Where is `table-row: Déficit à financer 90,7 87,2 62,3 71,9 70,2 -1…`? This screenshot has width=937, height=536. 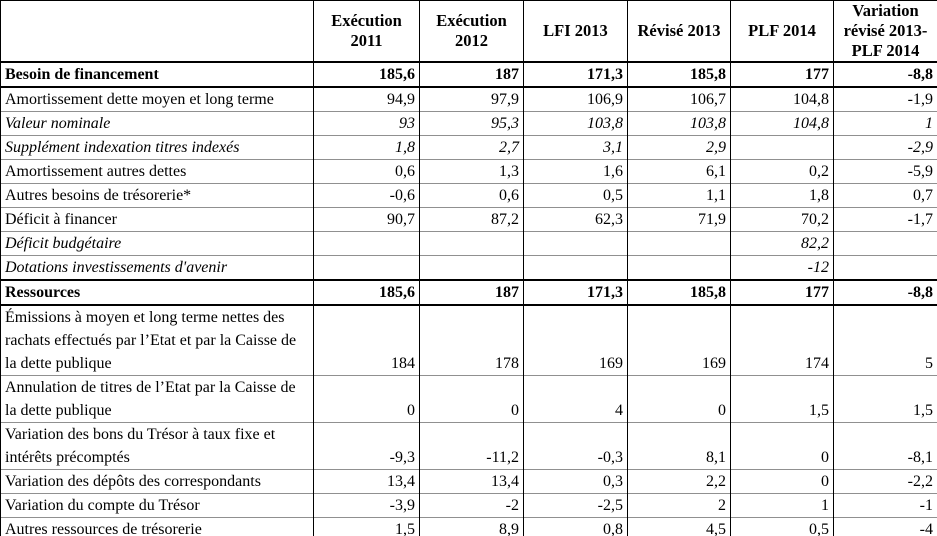
table-row: Déficit à financer 90,7 87,2 62,3 71,9 70,2 -1… is located at coordinates (468, 219).